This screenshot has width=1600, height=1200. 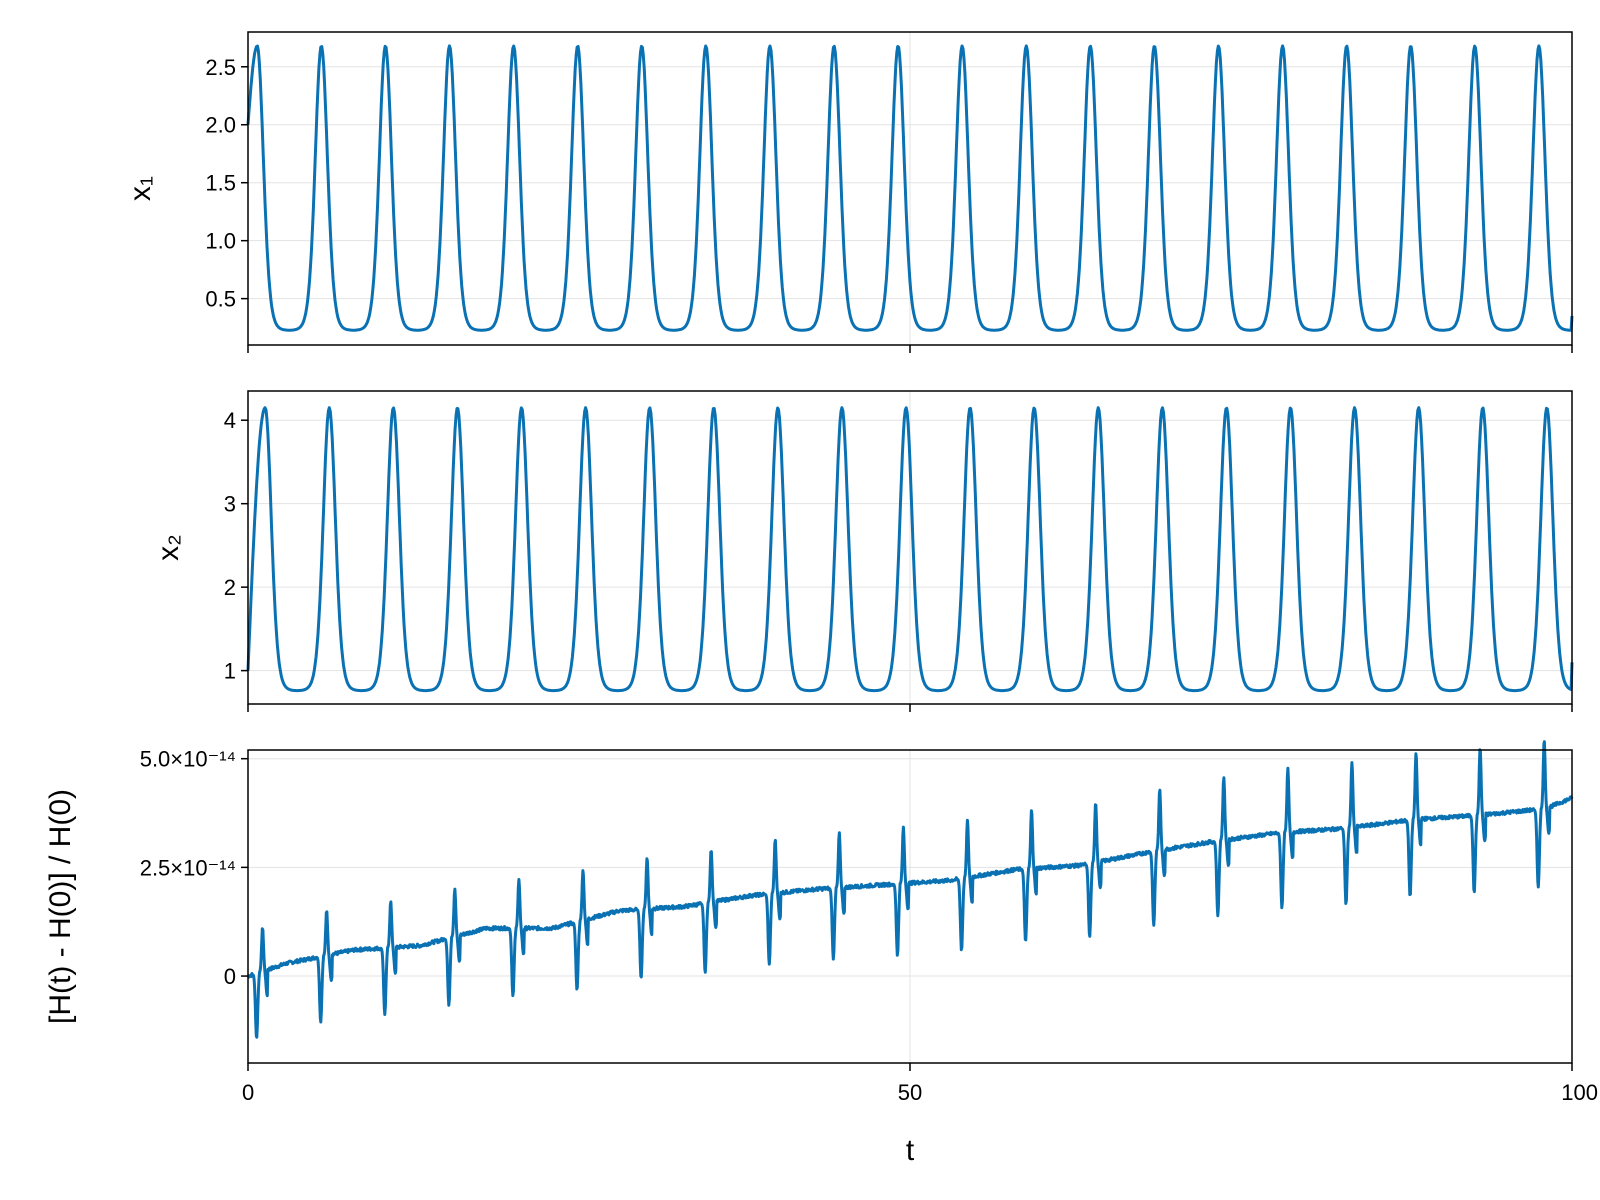 What do you see at coordinates (230, 976) in the screenshot?
I see `y-tick-label: 0` at bounding box center [230, 976].